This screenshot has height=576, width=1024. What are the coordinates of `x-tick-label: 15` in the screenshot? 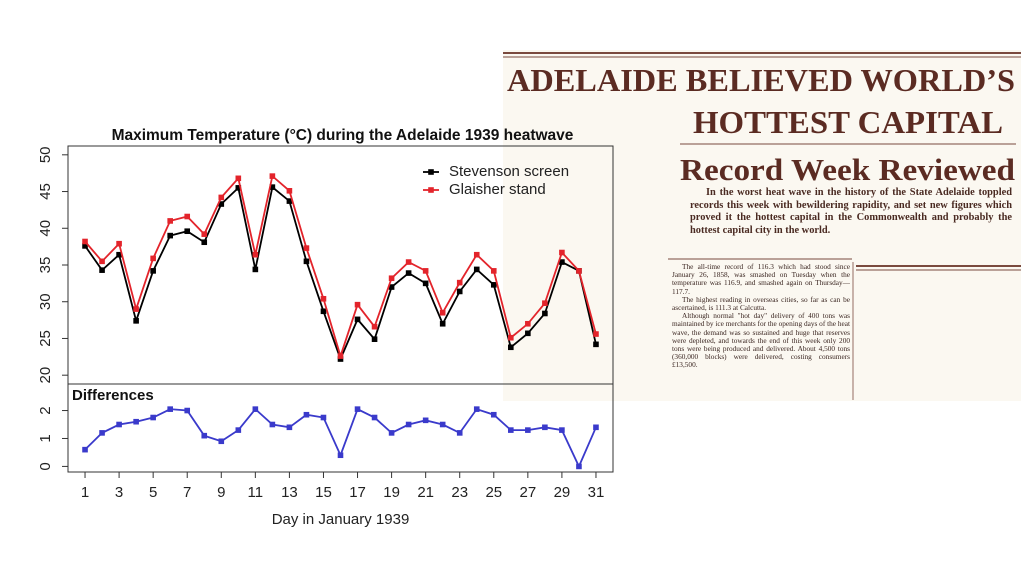 It's located at (323, 492).